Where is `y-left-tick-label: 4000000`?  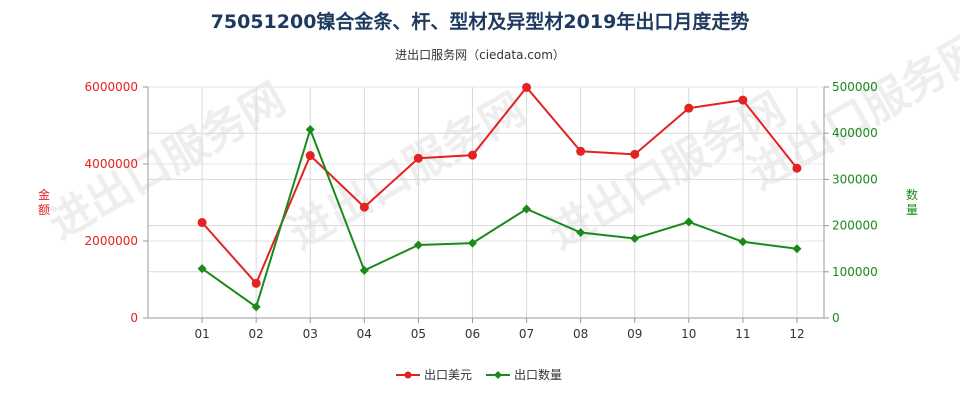 y-left-tick-label: 4000000 is located at coordinates (111, 164).